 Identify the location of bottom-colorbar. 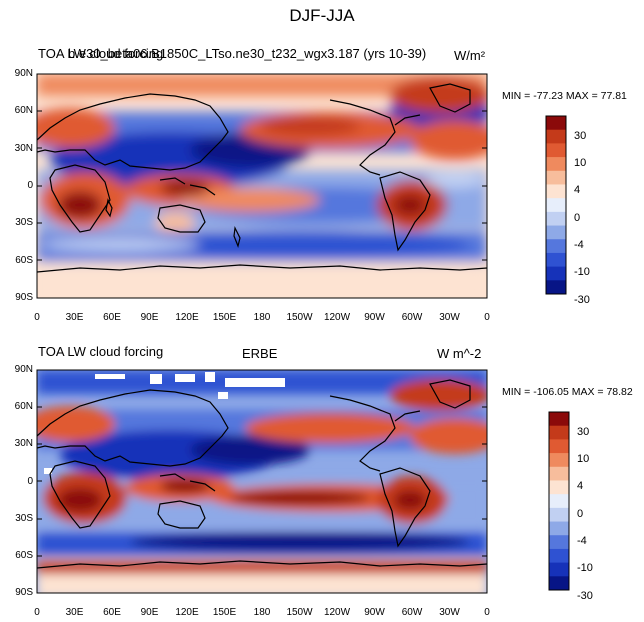
(559, 501).